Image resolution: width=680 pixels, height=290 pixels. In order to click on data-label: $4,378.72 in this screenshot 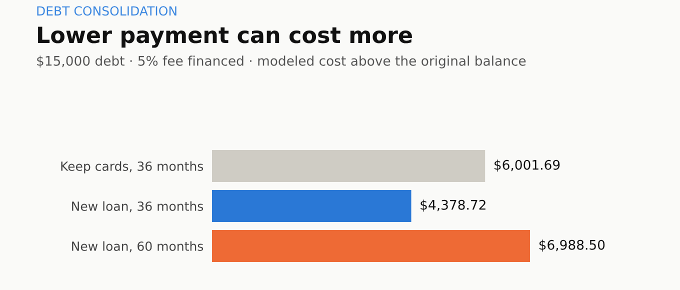, I will do `click(453, 206)`.